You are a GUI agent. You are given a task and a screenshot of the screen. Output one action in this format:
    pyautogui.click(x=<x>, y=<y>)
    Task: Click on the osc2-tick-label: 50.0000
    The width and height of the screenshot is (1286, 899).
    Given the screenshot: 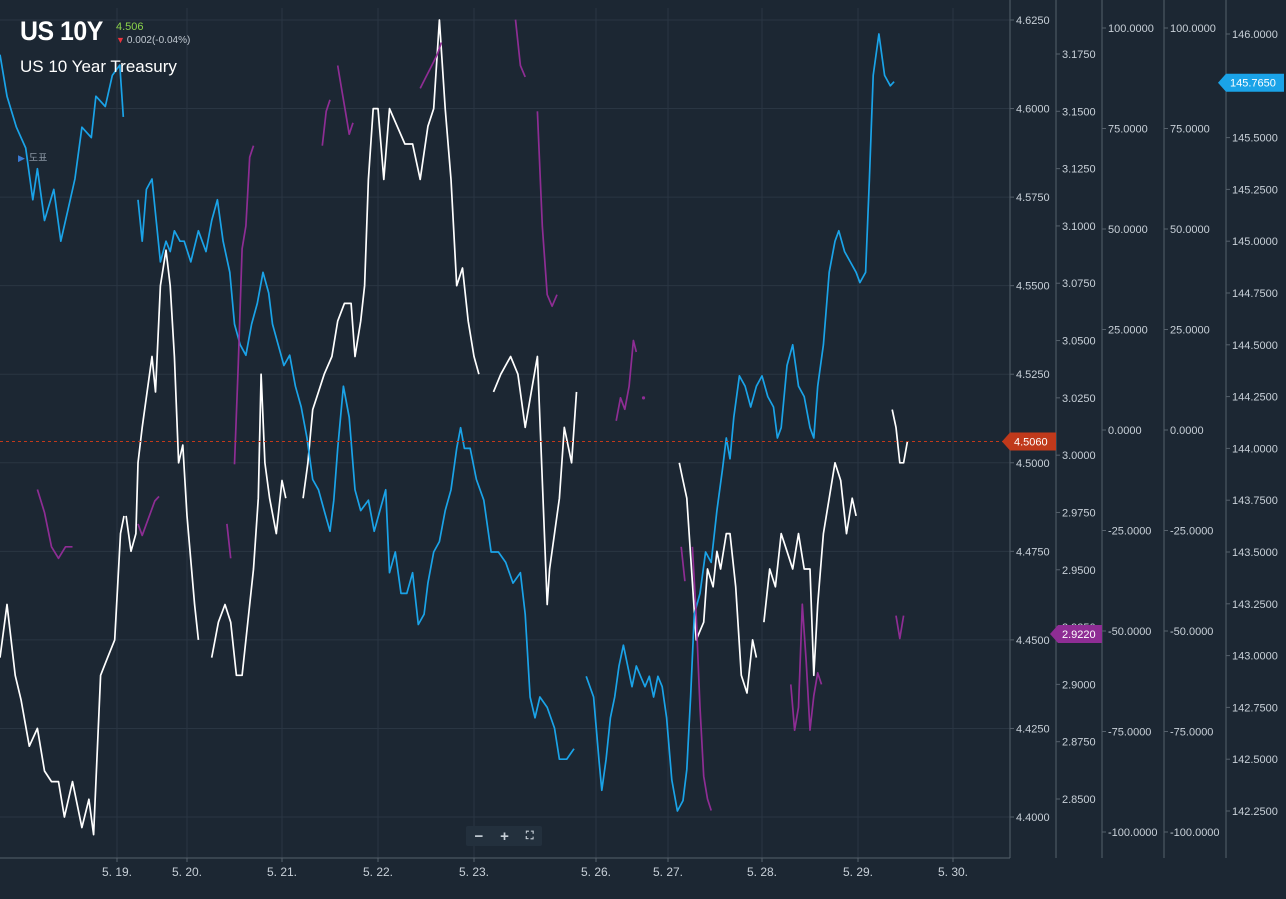 What is the action you would take?
    pyautogui.click(x=1190, y=230)
    